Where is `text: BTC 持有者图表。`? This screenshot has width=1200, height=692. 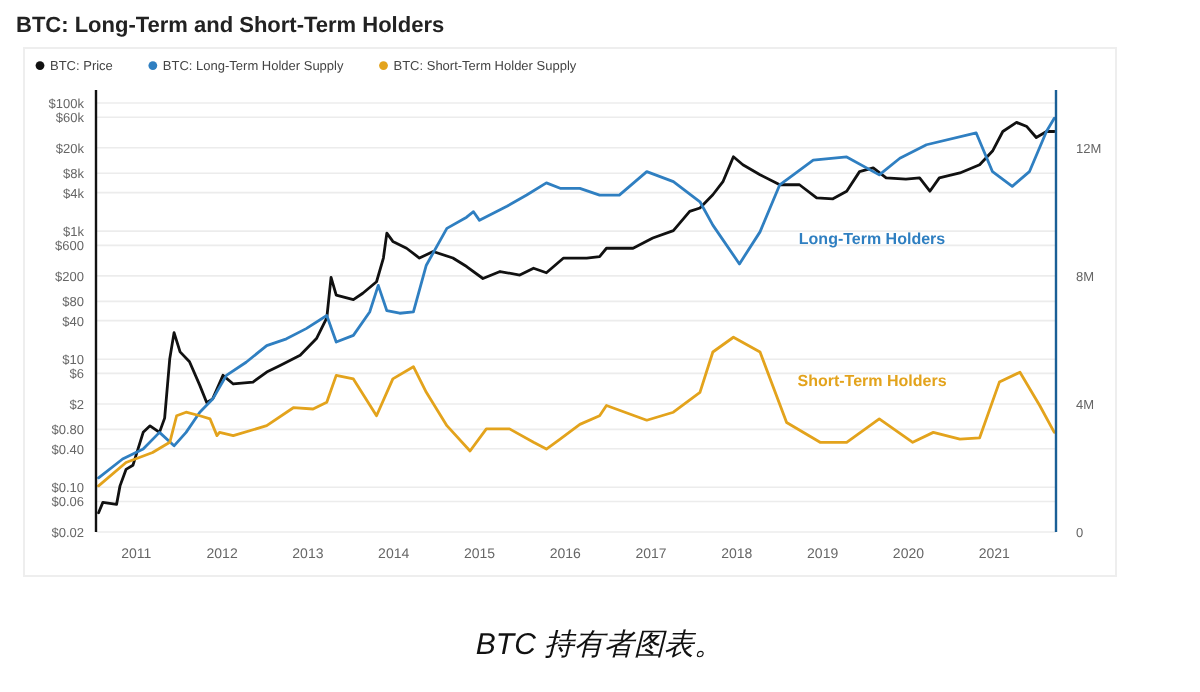 text: BTC 持有者图表。 is located at coordinates (600, 645).